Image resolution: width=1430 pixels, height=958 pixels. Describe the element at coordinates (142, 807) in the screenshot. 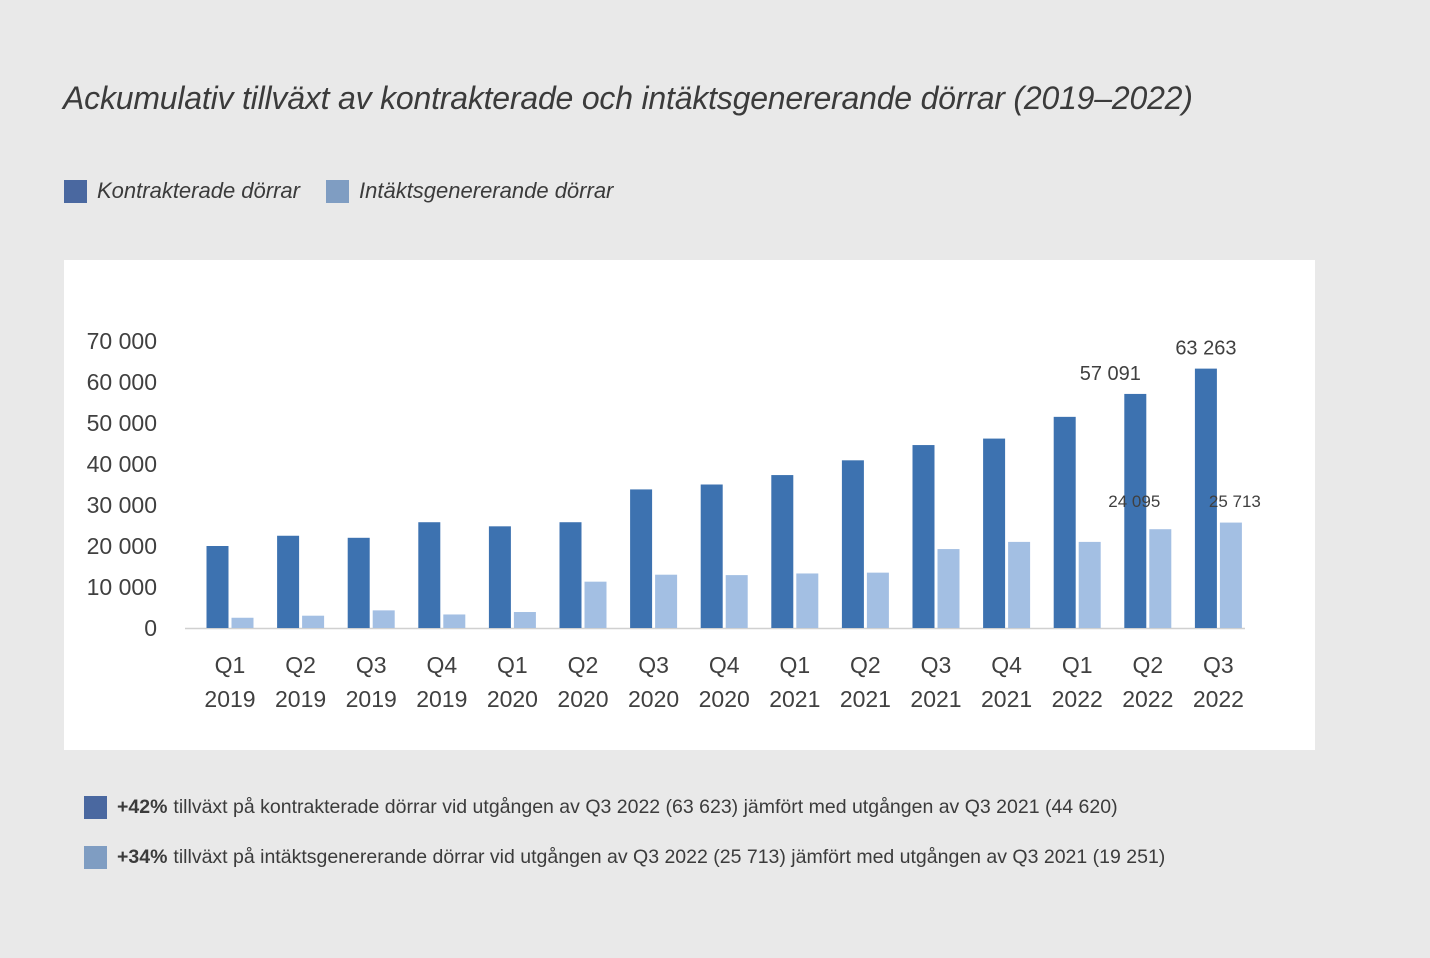

I see `note-highlight-contracted: +42%` at that location.